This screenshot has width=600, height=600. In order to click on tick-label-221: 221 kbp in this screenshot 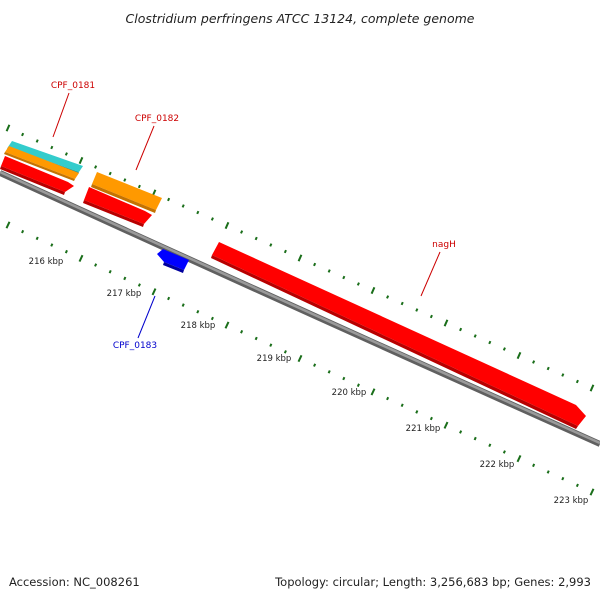, I will do `click(423, 429)`.